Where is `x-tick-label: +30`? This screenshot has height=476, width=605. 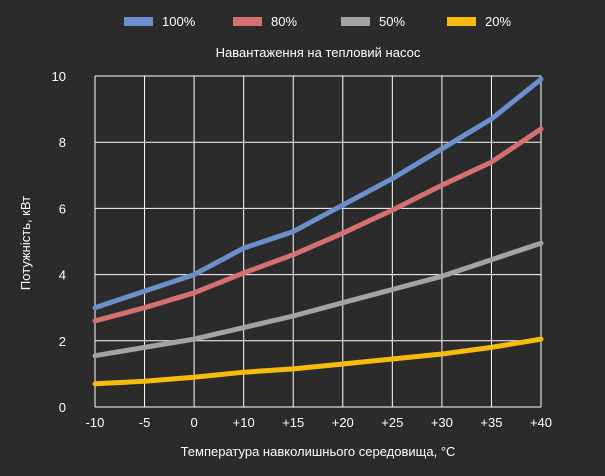 x-tick-label: +30 is located at coordinates (442, 422).